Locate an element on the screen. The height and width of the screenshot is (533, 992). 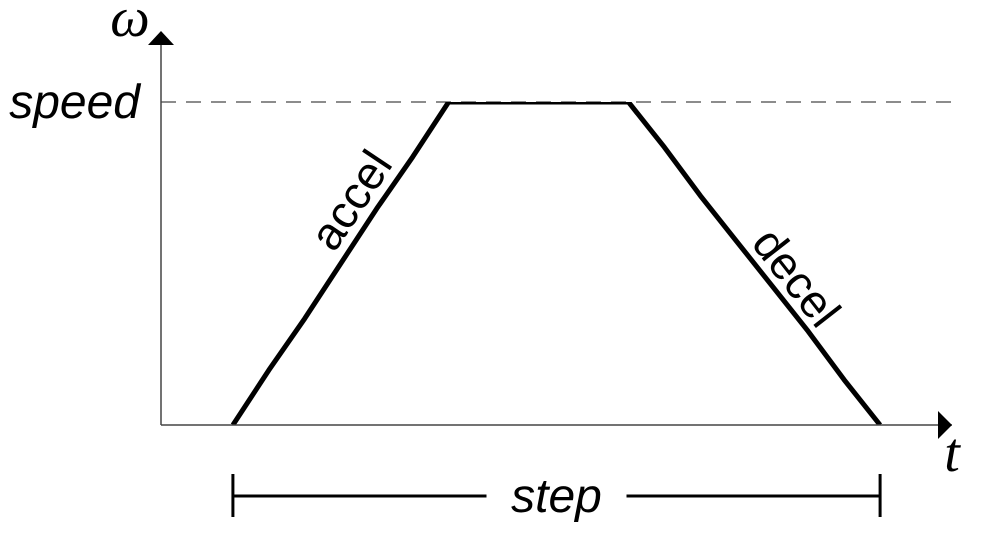
y-axis-title: ω is located at coordinates (130, 24).